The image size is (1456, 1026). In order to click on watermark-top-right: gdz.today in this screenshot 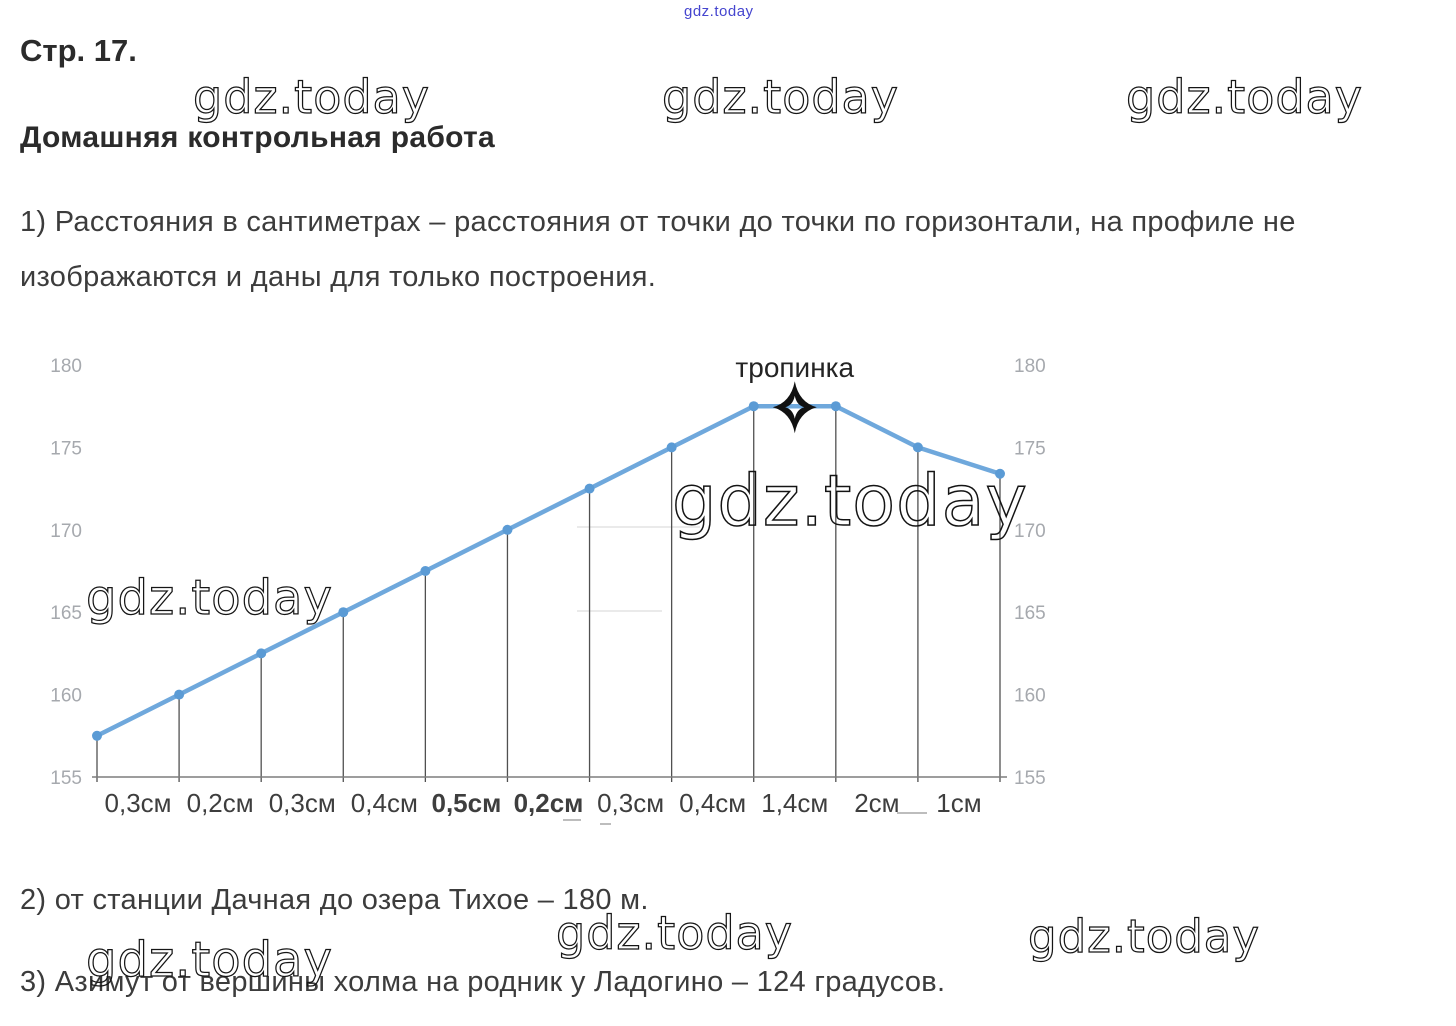, I will do `click(1244, 96)`.